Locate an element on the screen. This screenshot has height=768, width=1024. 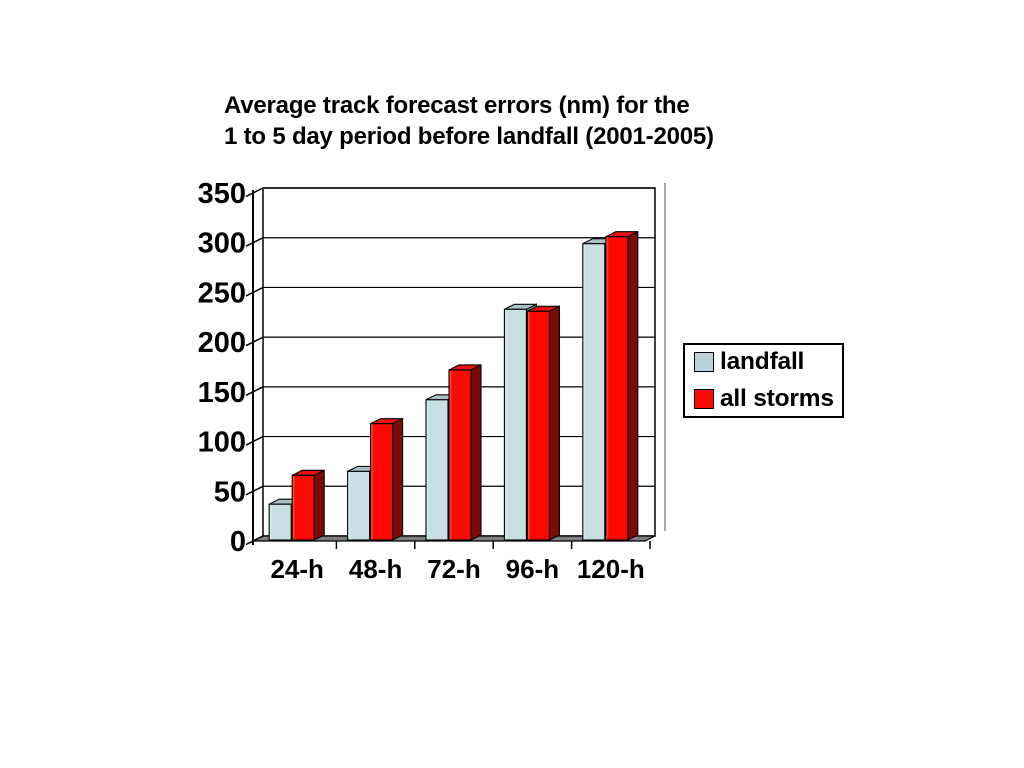
y-axis-label-50: 50 is located at coordinates (230, 492).